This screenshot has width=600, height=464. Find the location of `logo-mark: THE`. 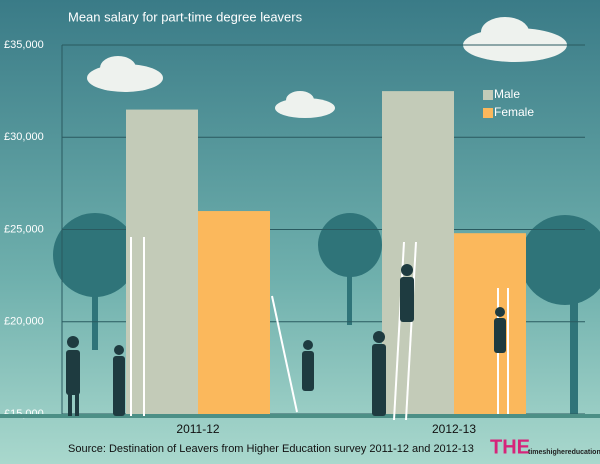

logo-mark: THE is located at coordinates (510, 447).